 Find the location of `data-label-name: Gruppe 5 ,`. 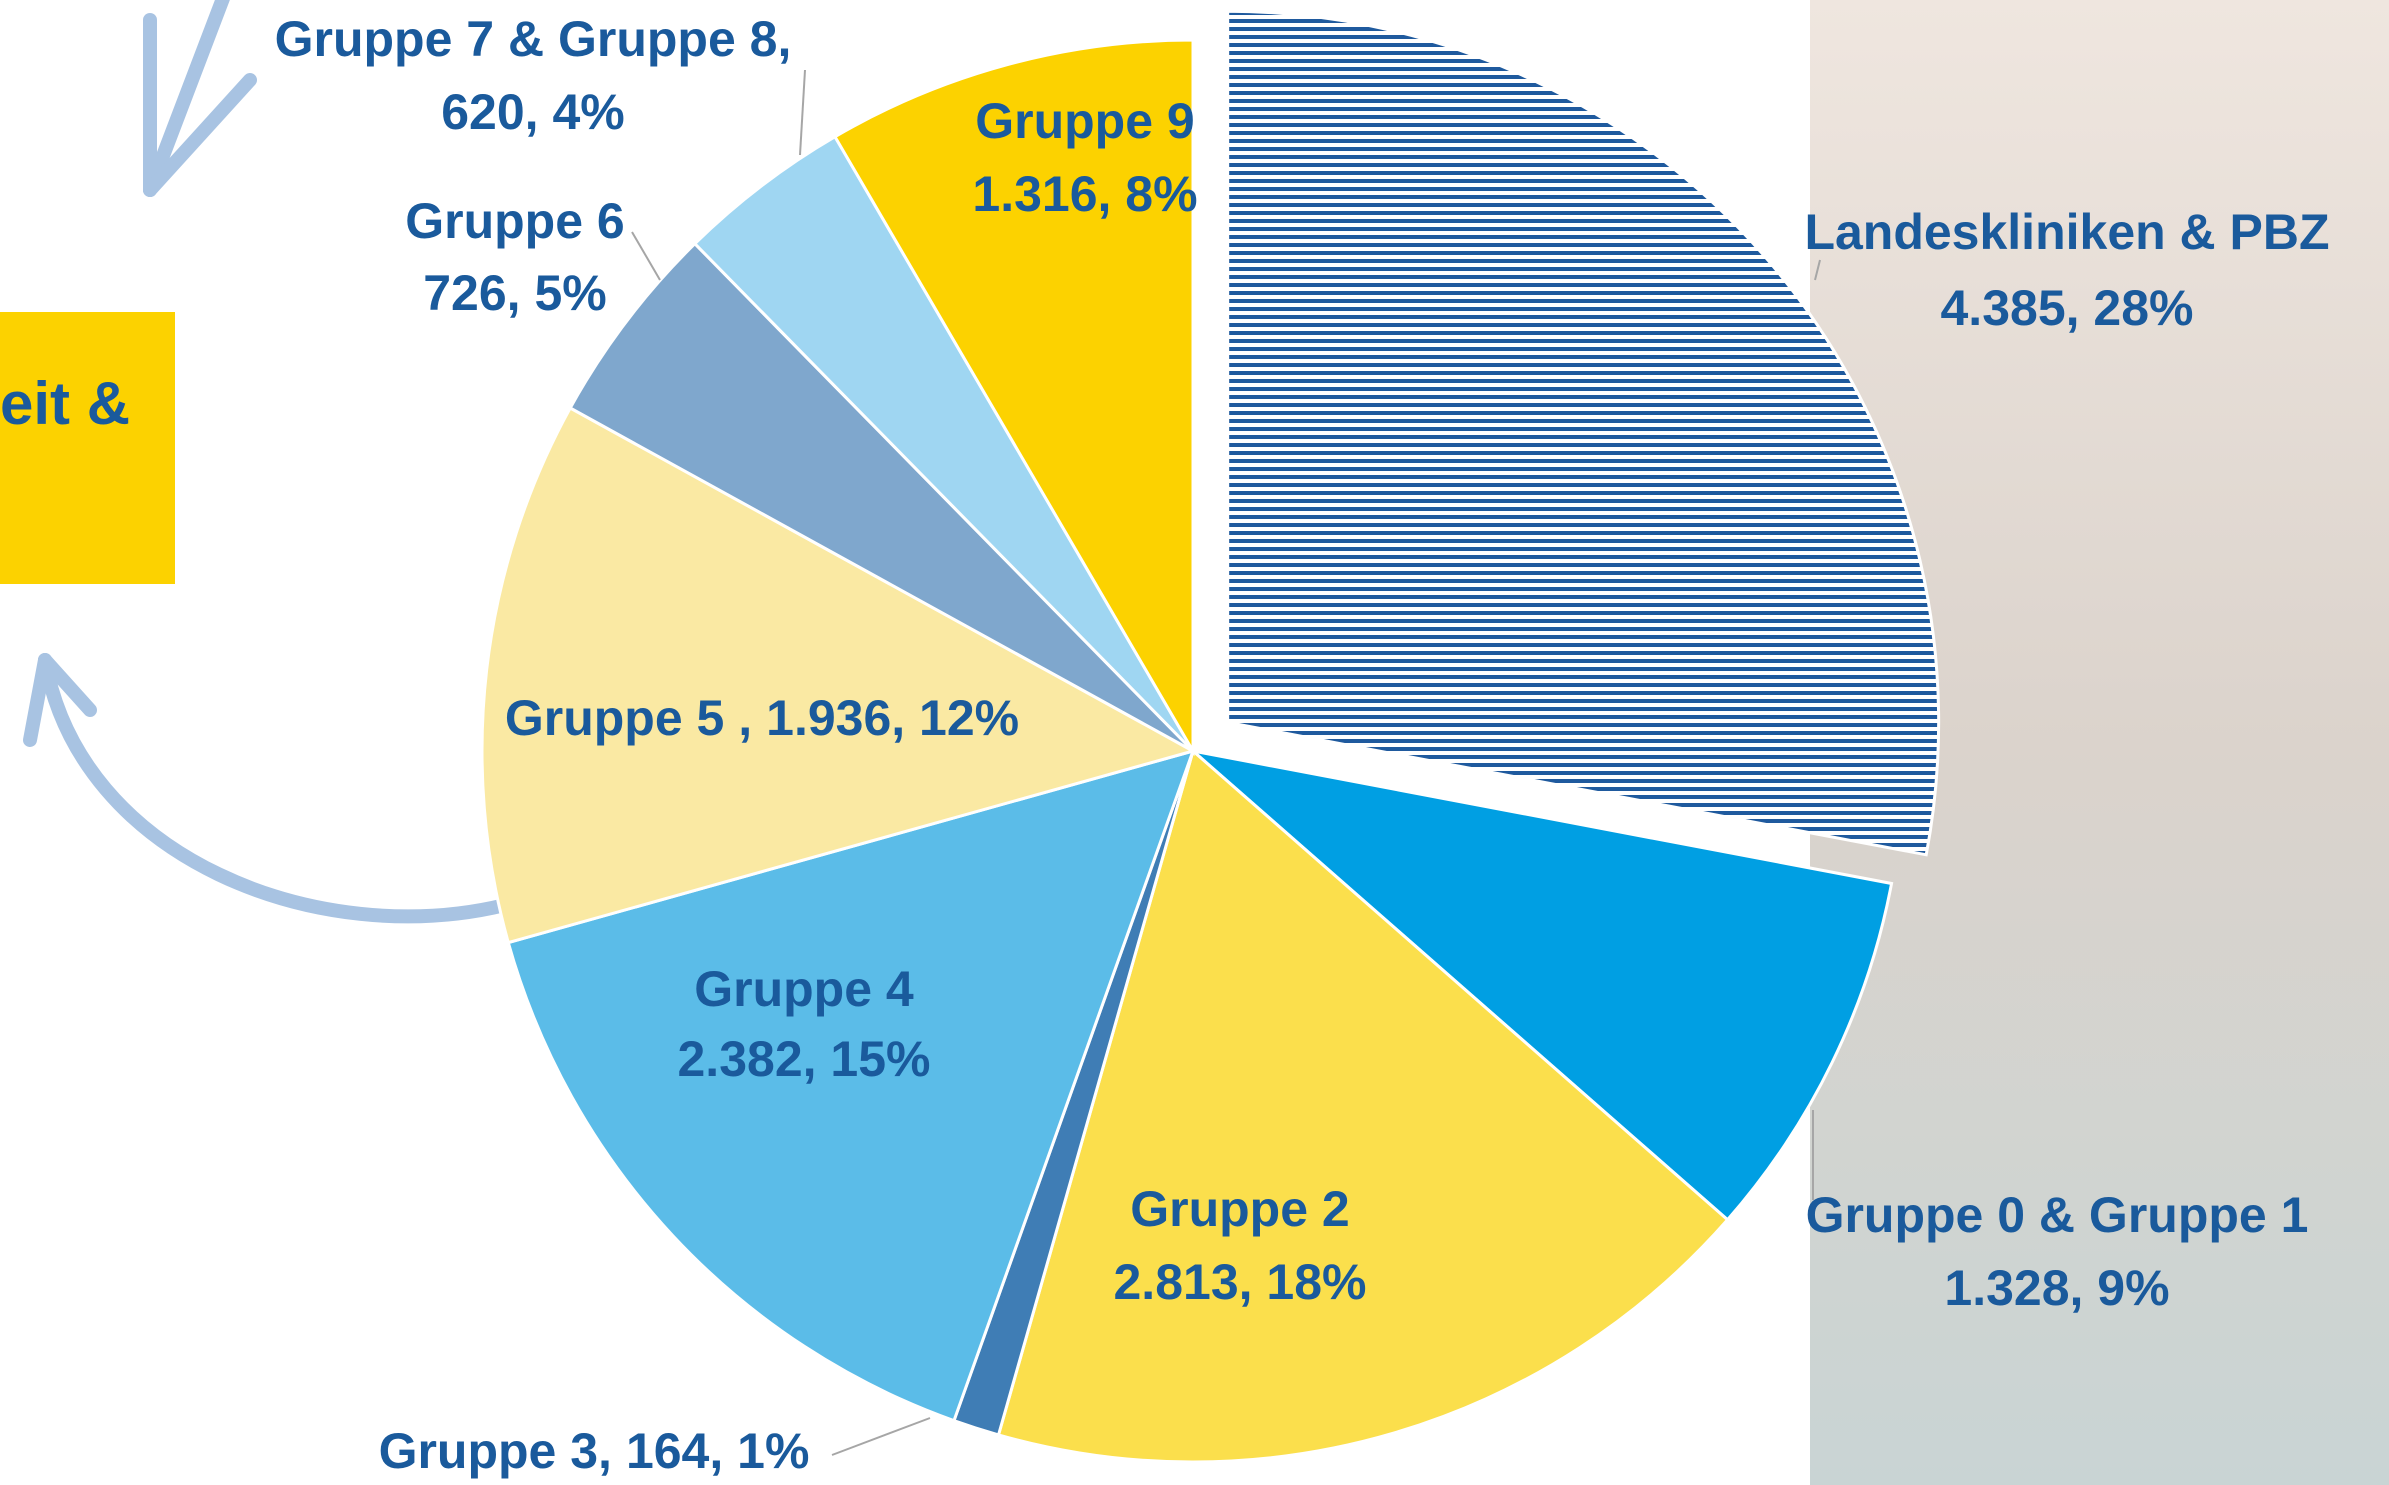

data-label-name: Gruppe 5 , is located at coordinates (628, 718).